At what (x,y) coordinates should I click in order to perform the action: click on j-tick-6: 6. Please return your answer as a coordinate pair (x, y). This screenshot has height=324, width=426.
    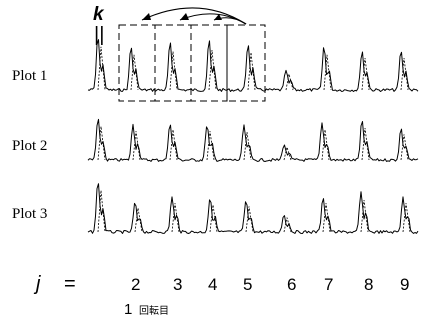
    Looking at the image, I should click on (291, 284).